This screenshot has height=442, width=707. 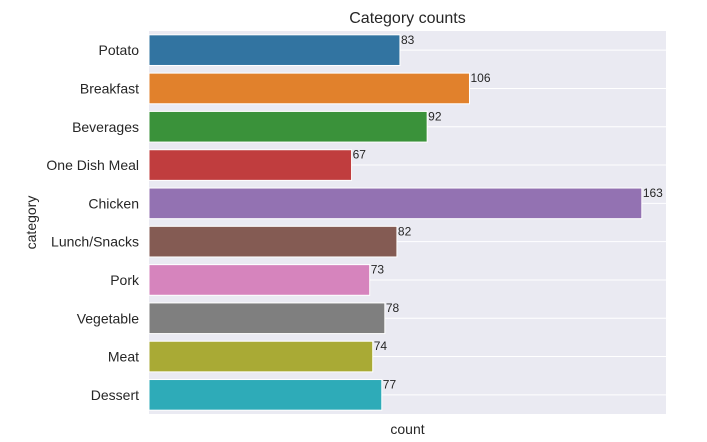 I want to click on category-tick-label: Potato, so click(x=119, y=50).